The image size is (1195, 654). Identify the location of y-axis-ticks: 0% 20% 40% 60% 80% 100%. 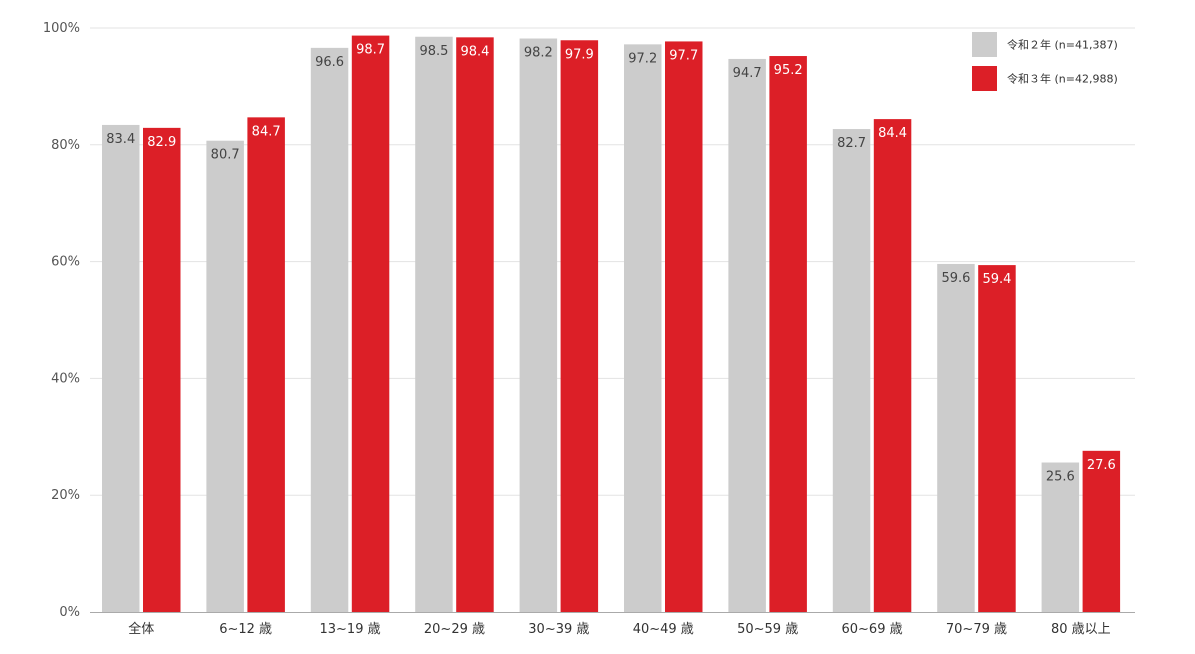
(61, 320).